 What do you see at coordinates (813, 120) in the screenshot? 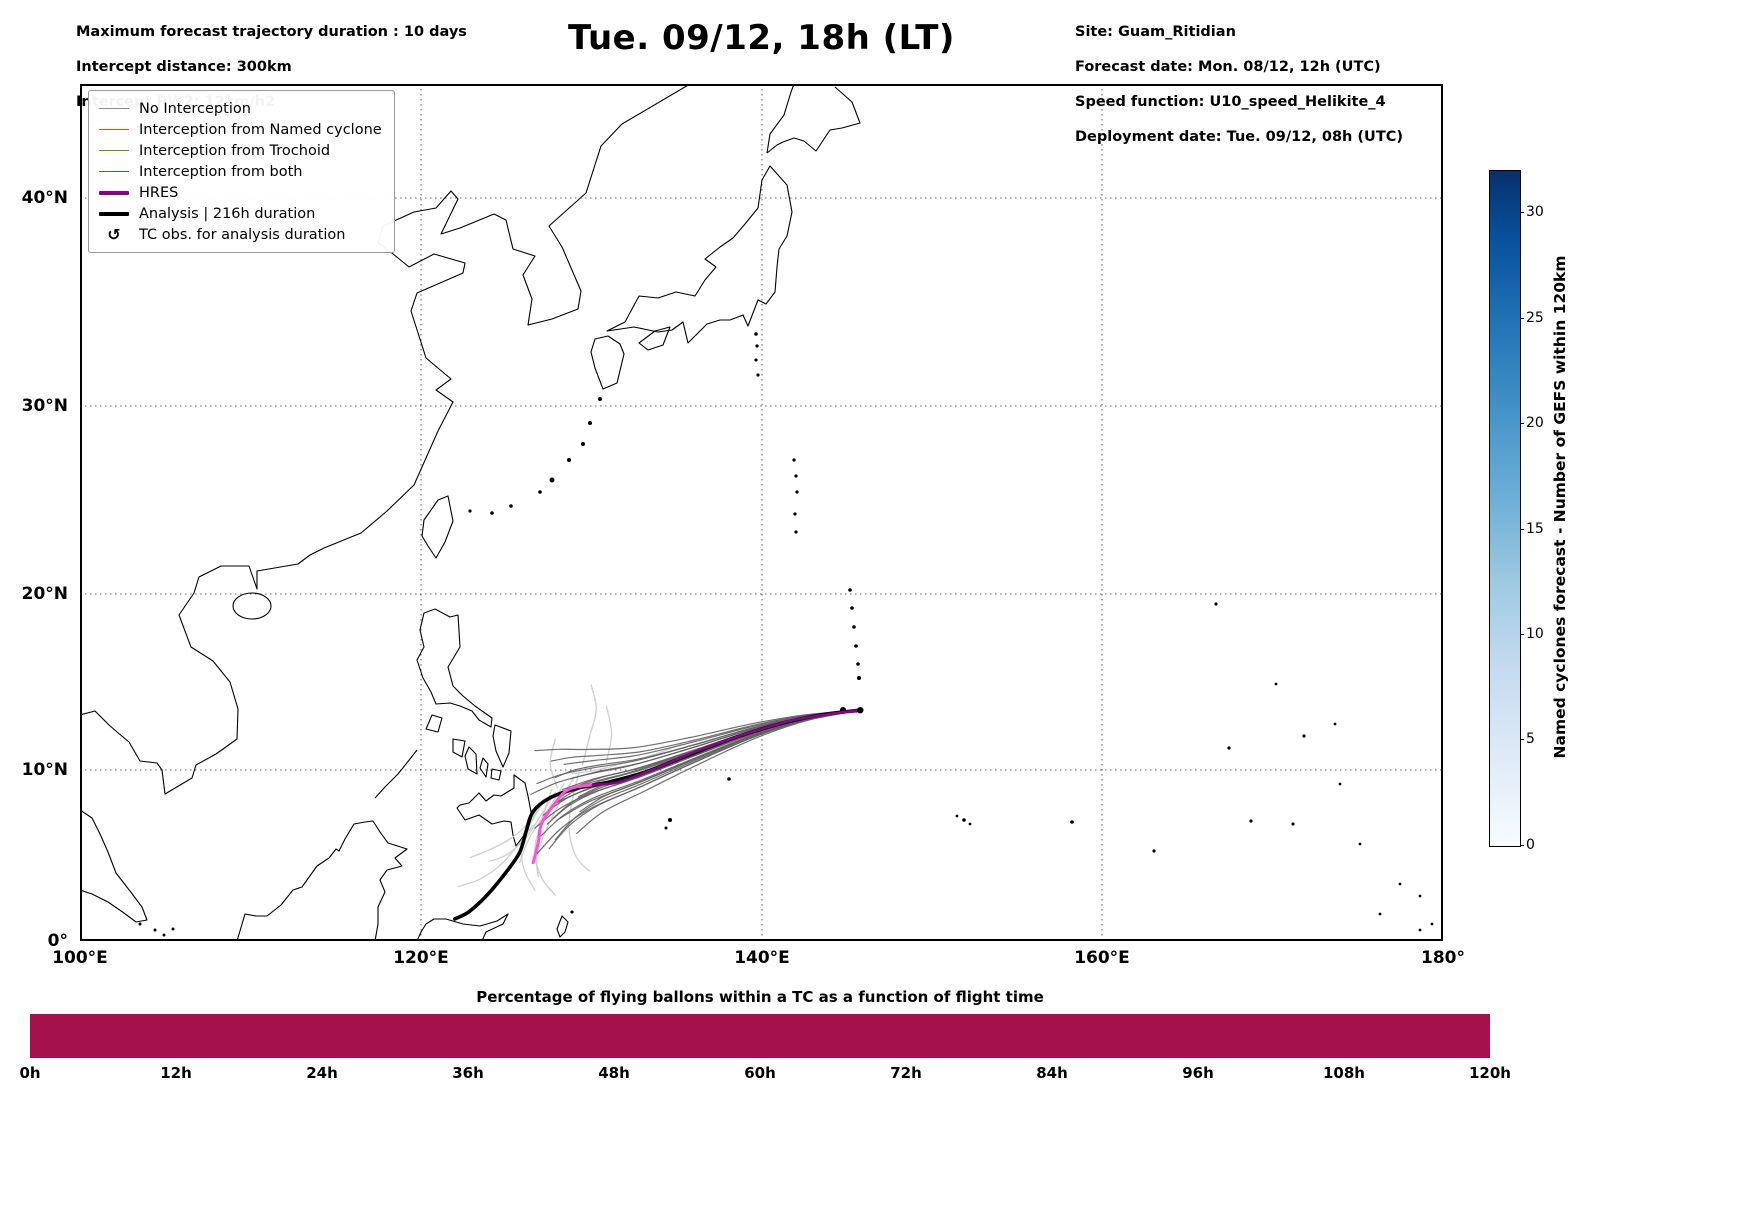
I see `coastline-hokkaido-east` at bounding box center [813, 120].